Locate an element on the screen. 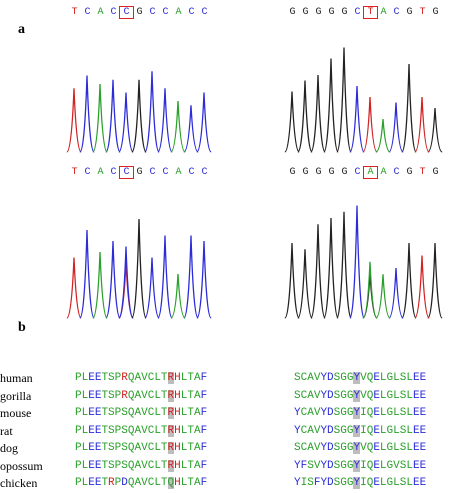 The width and height of the screenshot is (474, 493). highlighted-residue: Q is located at coordinates (171, 483).